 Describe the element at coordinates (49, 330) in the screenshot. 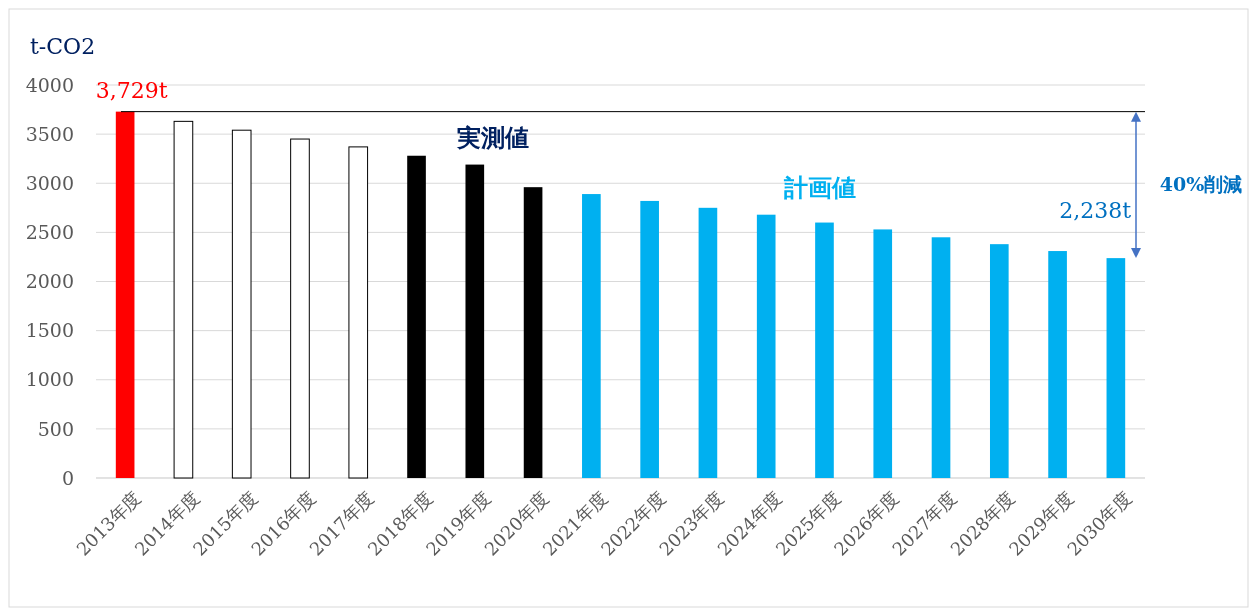

I see `y-tick-label: 1500` at that location.